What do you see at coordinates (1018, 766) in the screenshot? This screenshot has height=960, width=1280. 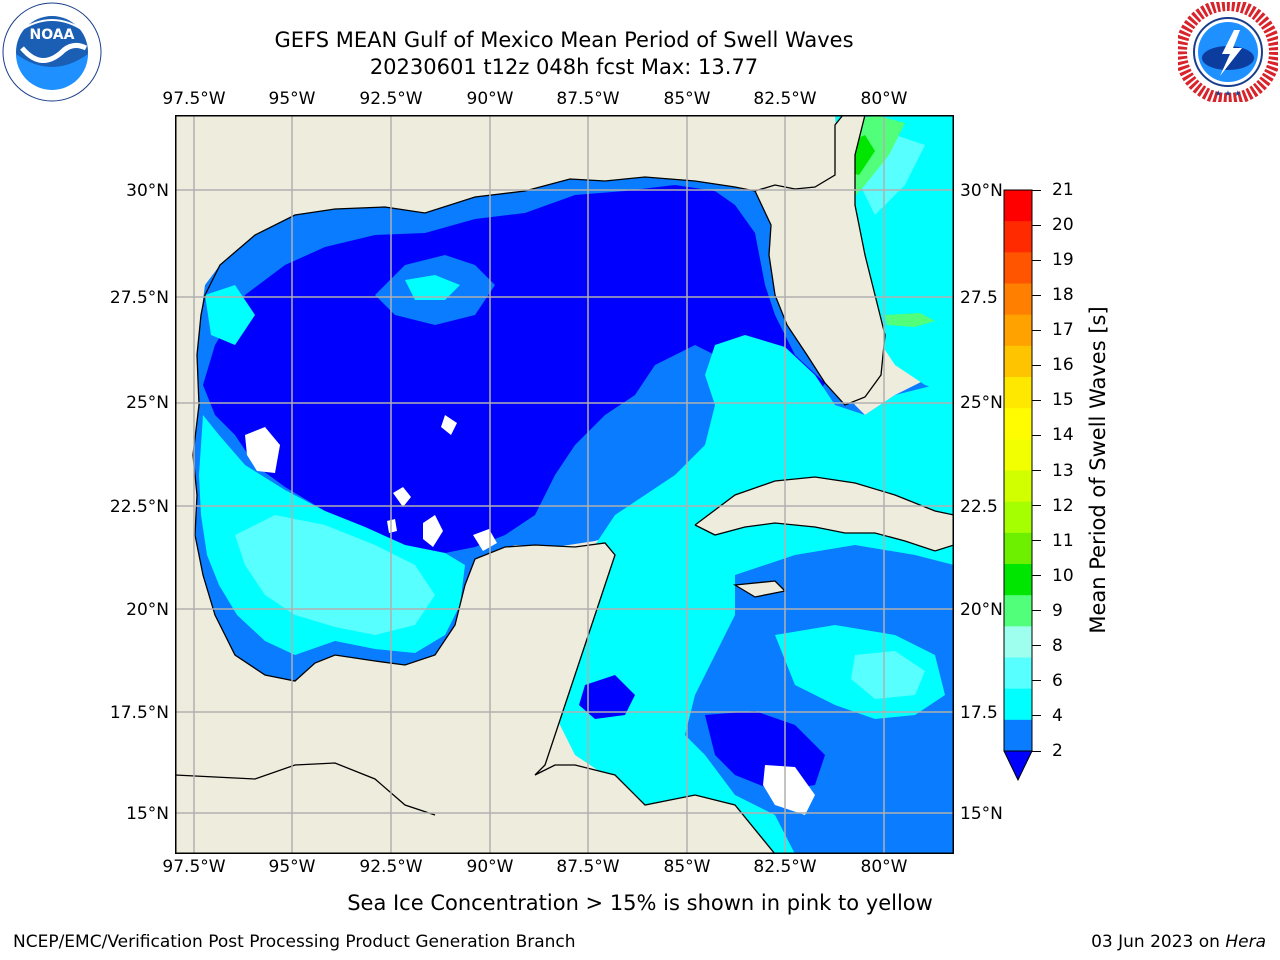 I see `colorbar-extension` at bounding box center [1018, 766].